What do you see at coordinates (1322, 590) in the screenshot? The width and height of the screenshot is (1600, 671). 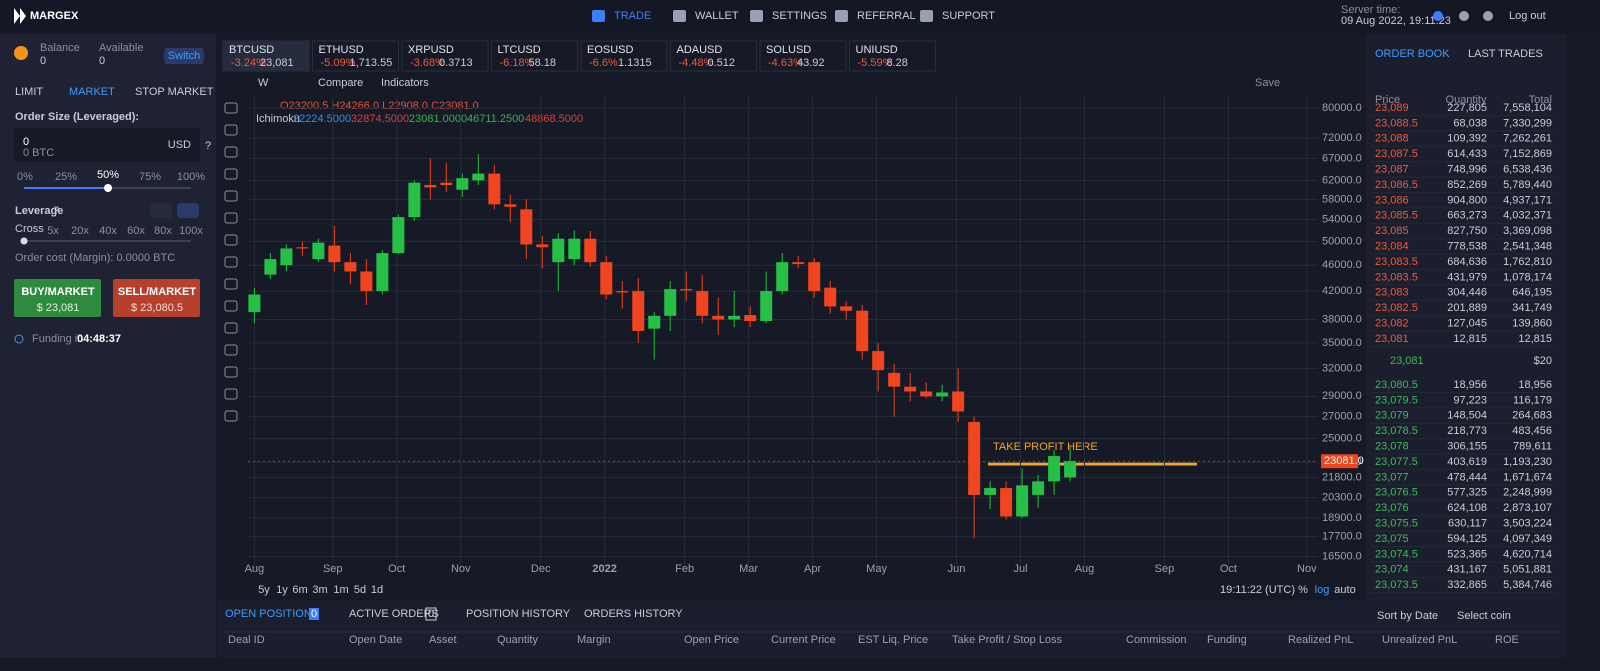 I see `scale-option: log` at bounding box center [1322, 590].